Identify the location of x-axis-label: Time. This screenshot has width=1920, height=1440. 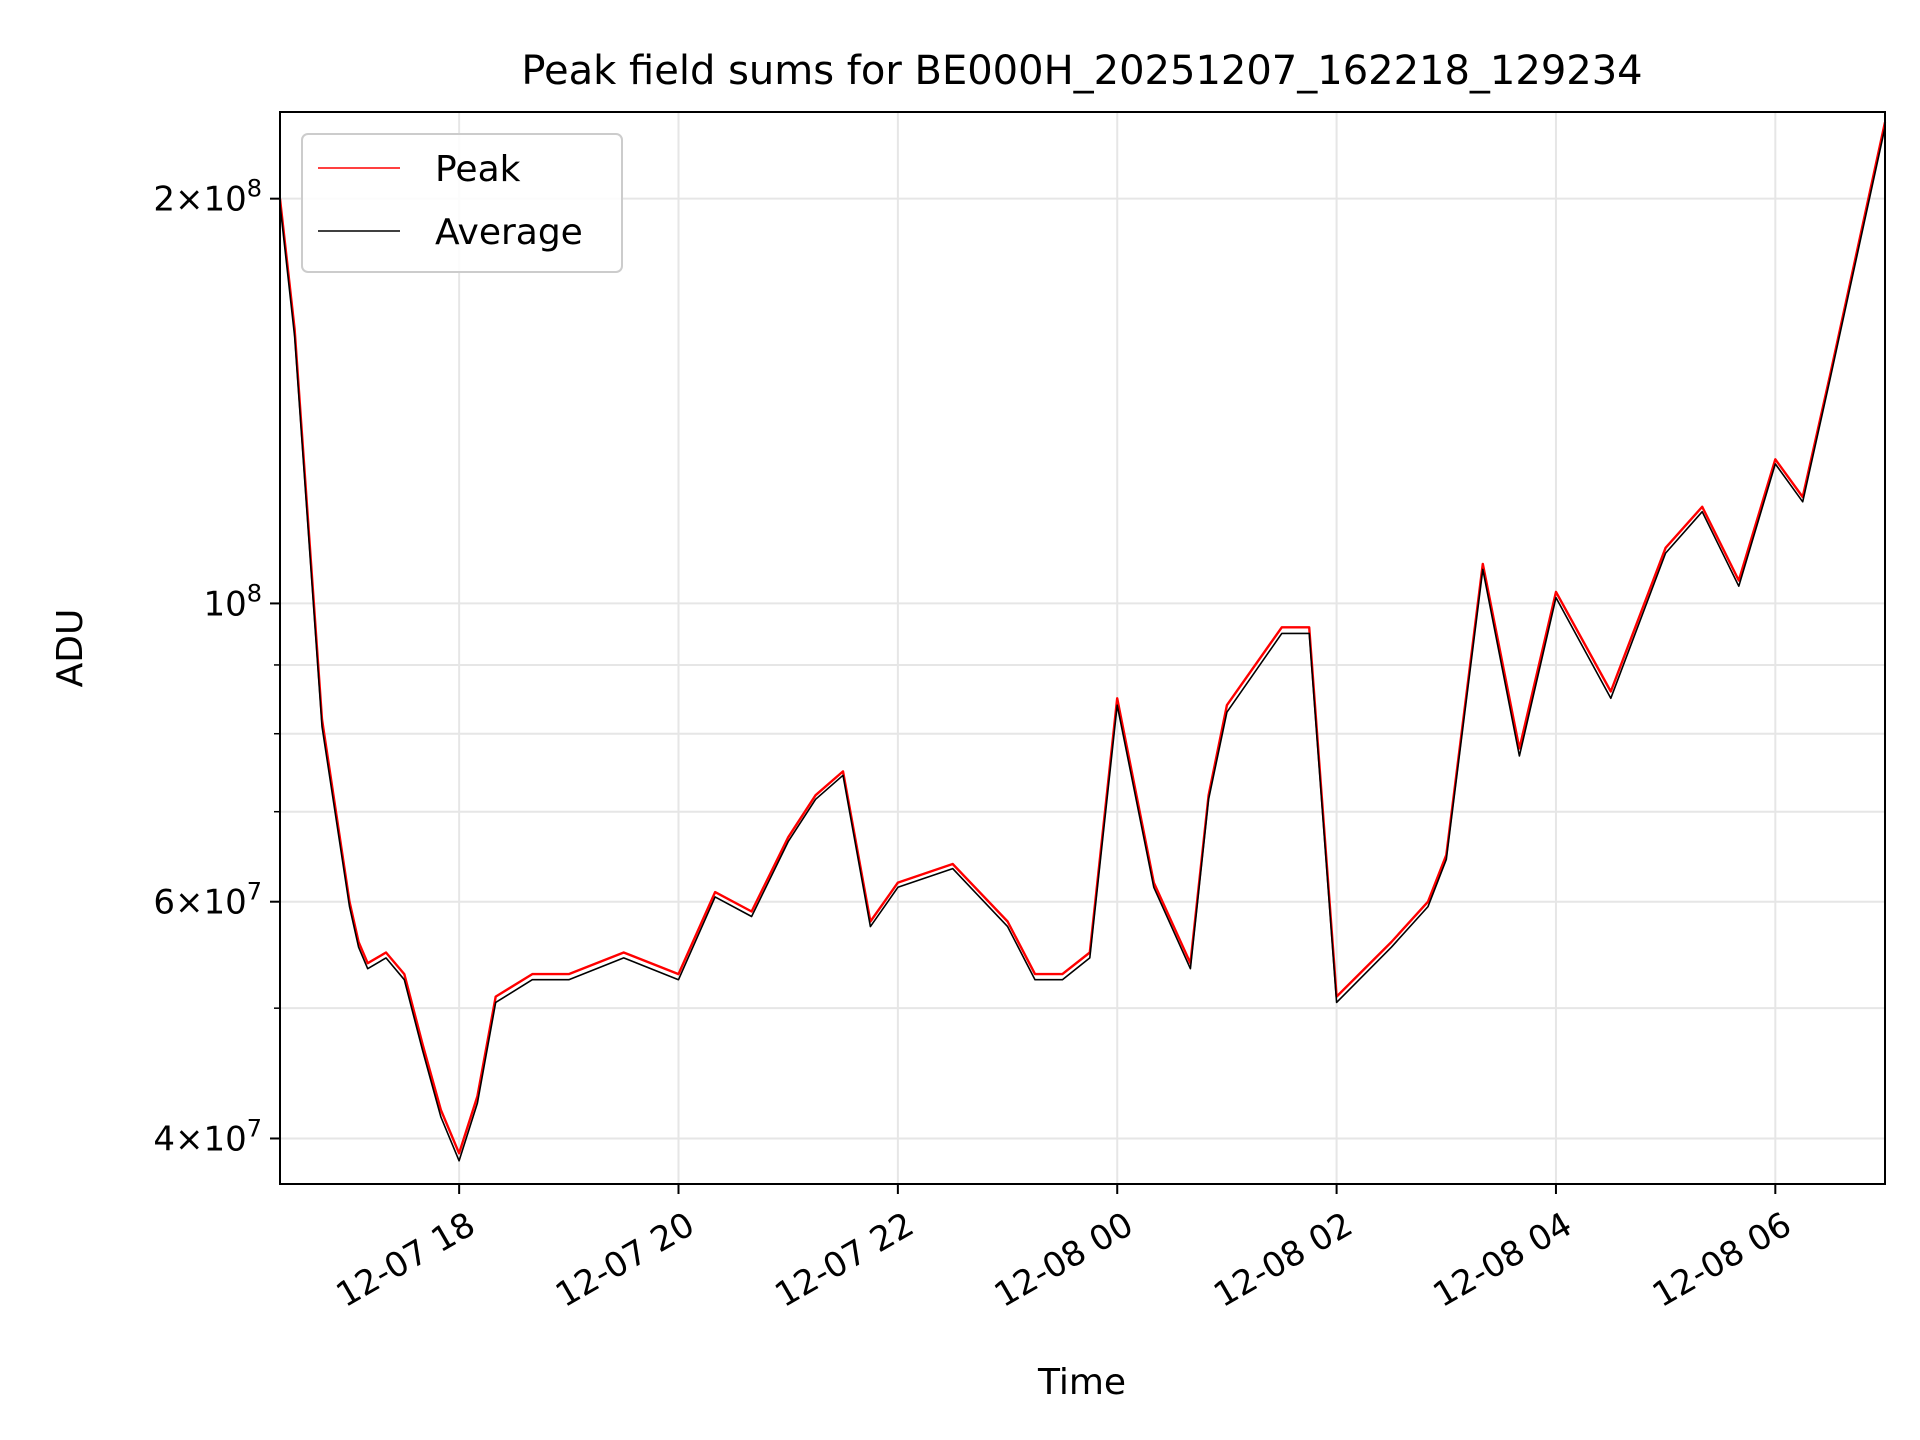
(1081, 1382).